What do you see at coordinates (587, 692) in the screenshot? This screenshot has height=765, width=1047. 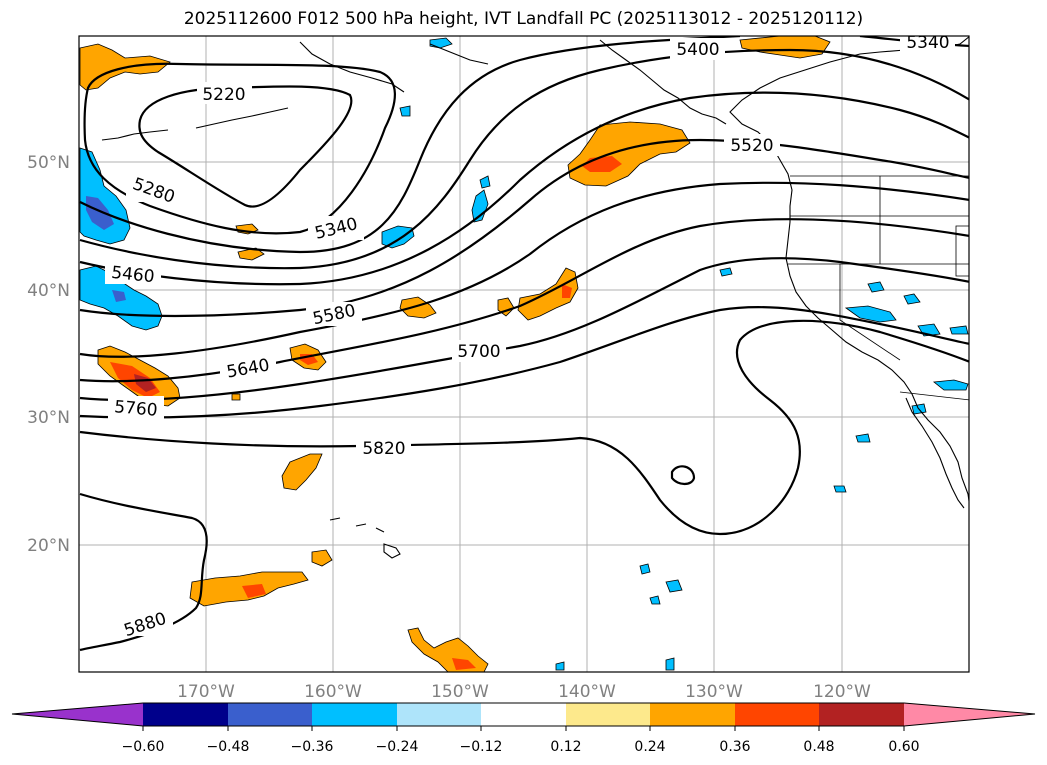 I see `lon-label: 140°W` at bounding box center [587, 692].